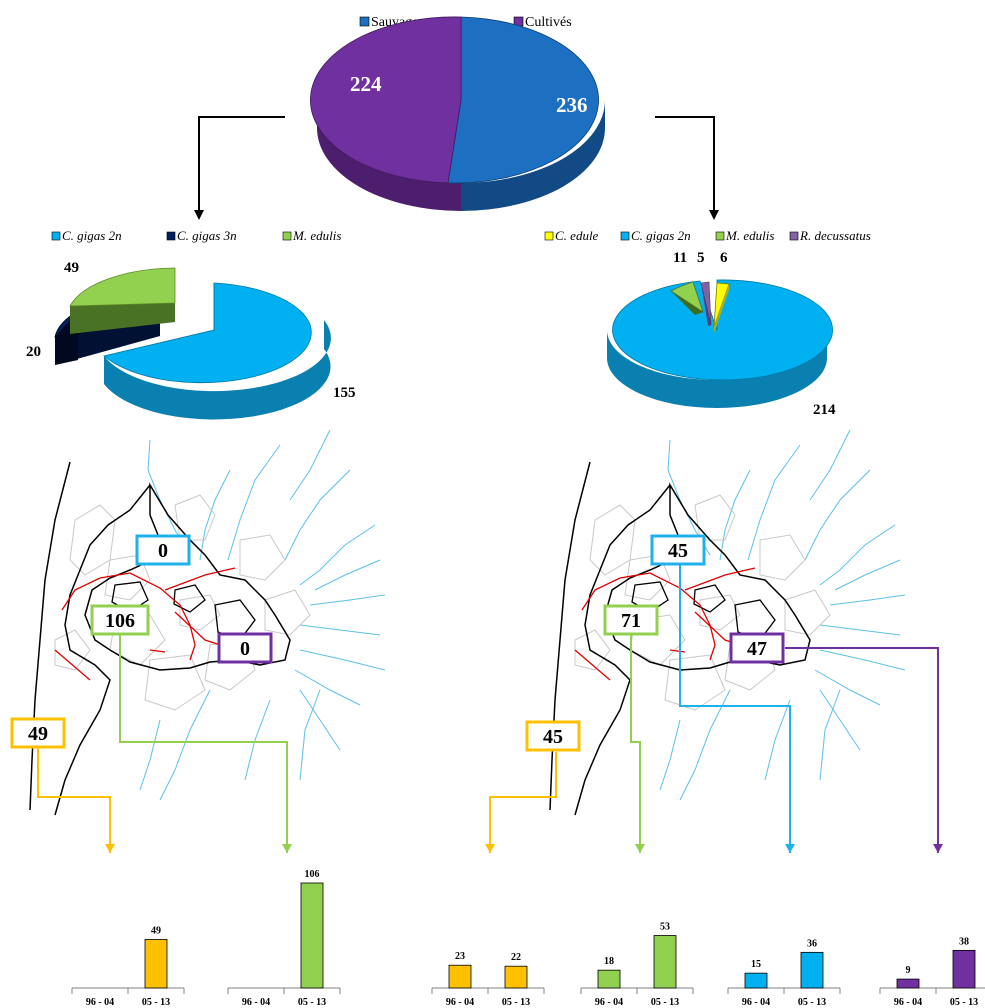 The height and width of the screenshot is (1008, 985). I want to click on zone-right-purple-box, so click(757, 648).